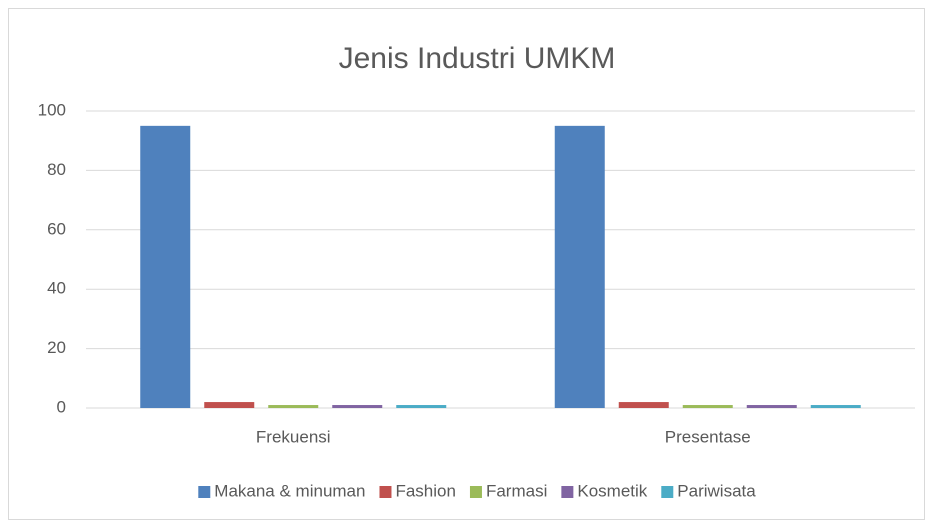 This screenshot has height=527, width=933. Describe the element at coordinates (52, 109) in the screenshot. I see `y-tick-label: 100` at that location.